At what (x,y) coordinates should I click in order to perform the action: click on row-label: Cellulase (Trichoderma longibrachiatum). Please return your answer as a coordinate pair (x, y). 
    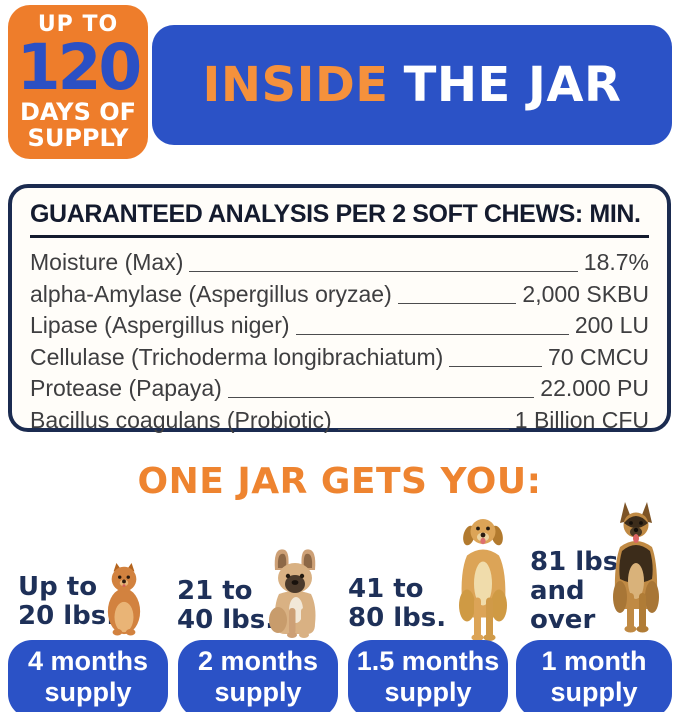
    Looking at the image, I should click on (237, 356).